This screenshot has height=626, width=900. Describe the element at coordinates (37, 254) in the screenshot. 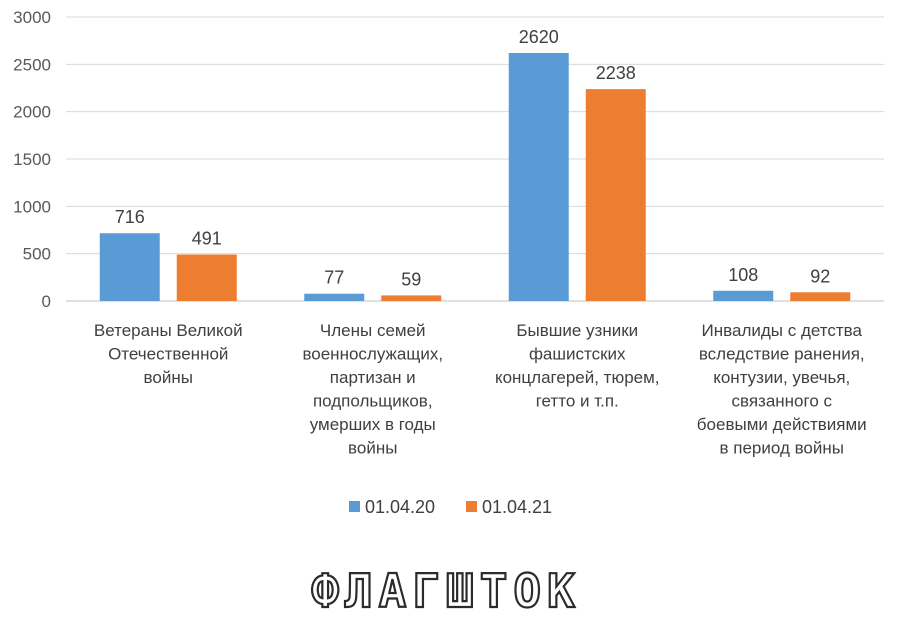

I see `y-tick-label: 500` at that location.